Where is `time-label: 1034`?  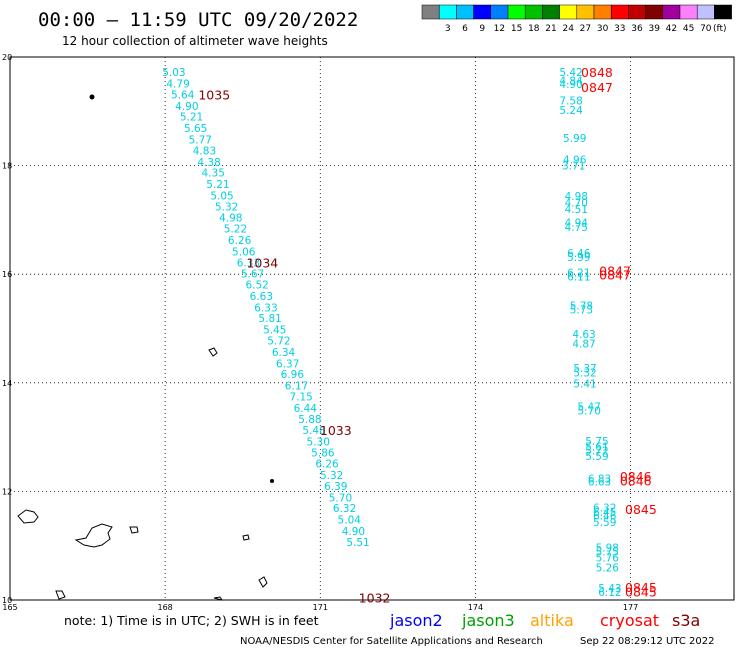 time-label: 1034 is located at coordinates (262, 262).